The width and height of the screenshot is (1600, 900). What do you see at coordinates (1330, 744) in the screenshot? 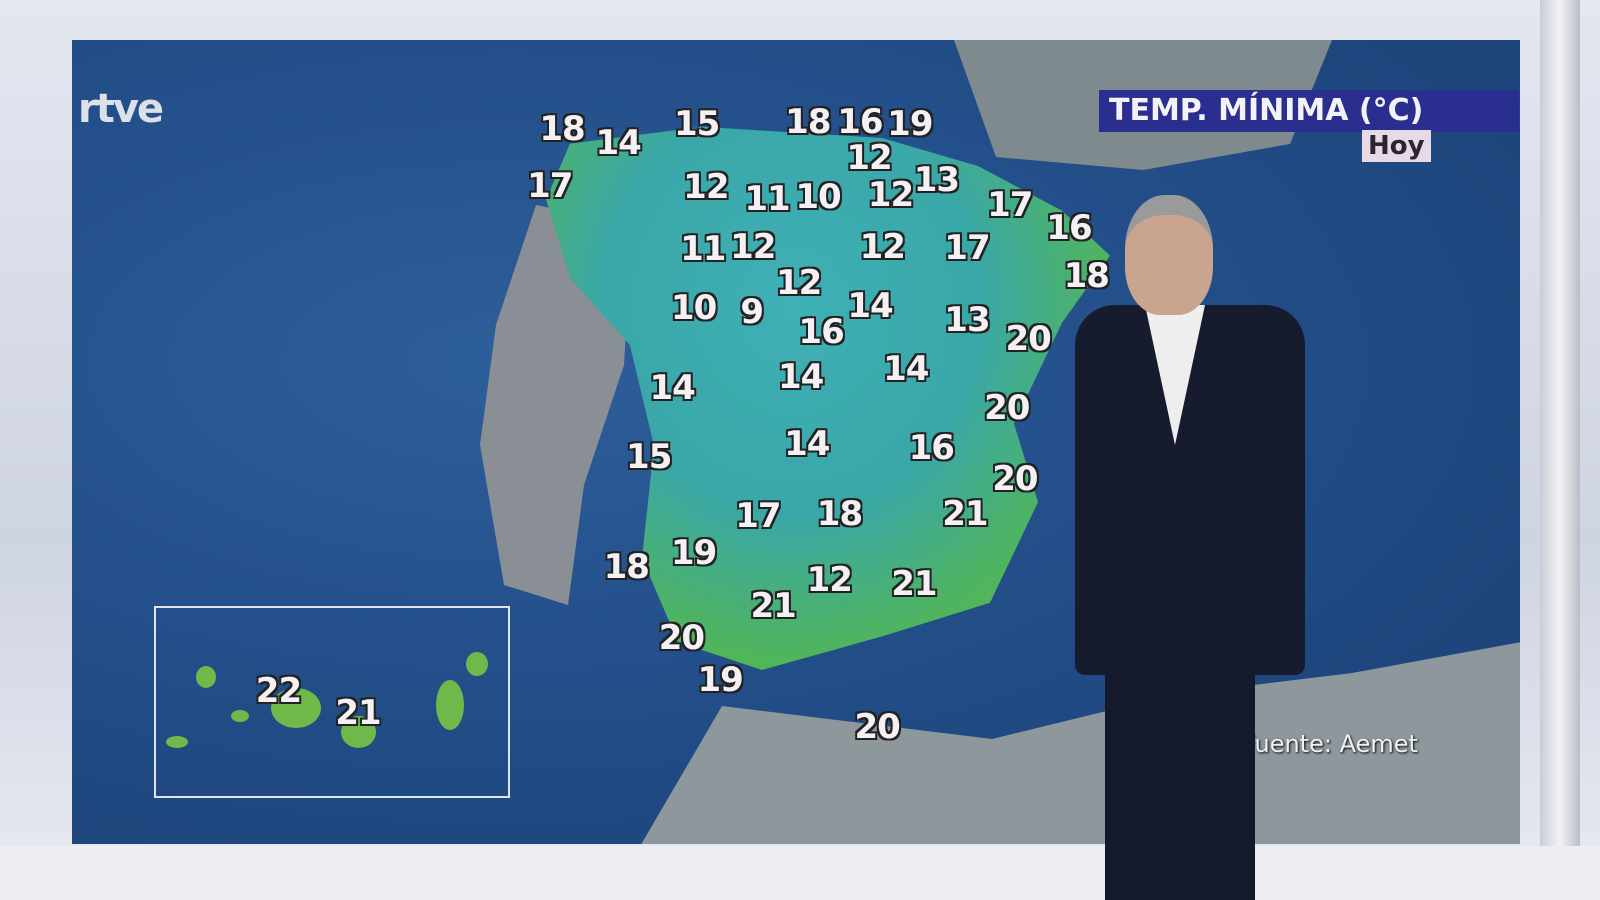
I see `source-label: Fuente: Aemet` at bounding box center [1330, 744].